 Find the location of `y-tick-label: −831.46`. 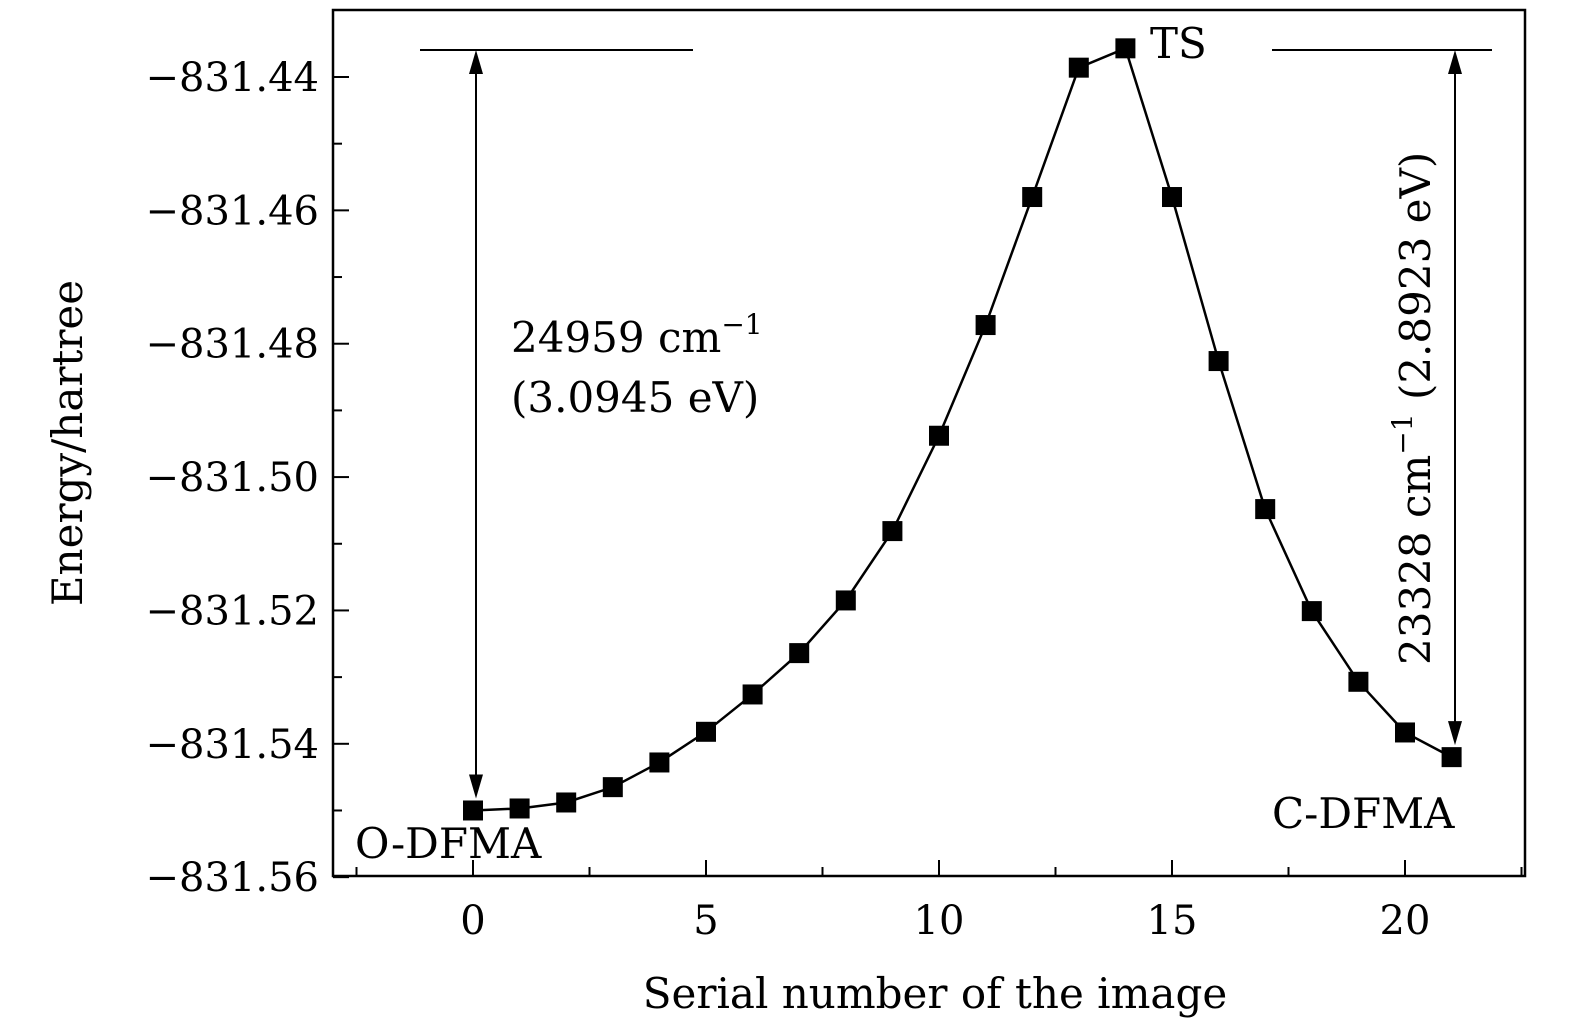

y-tick-label: −831.46 is located at coordinates (232, 211).